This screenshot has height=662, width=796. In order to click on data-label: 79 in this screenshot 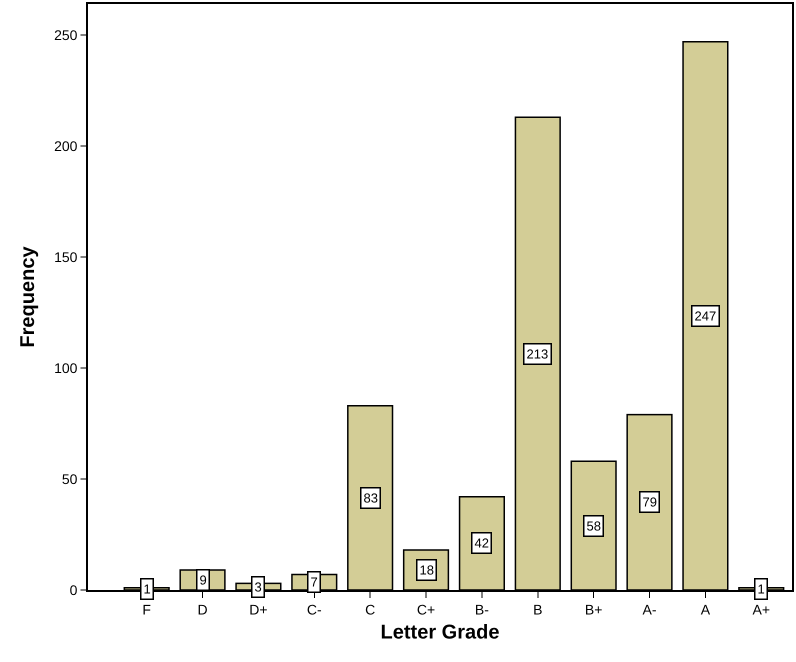, I will do `click(649, 502)`.